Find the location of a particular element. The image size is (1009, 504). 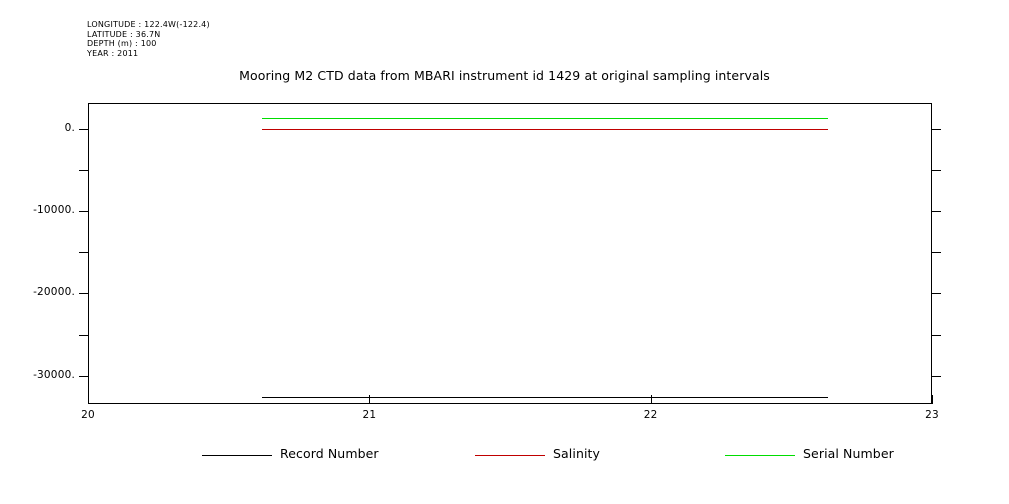

metadata-year: YEAR : 2011 is located at coordinates (113, 53).